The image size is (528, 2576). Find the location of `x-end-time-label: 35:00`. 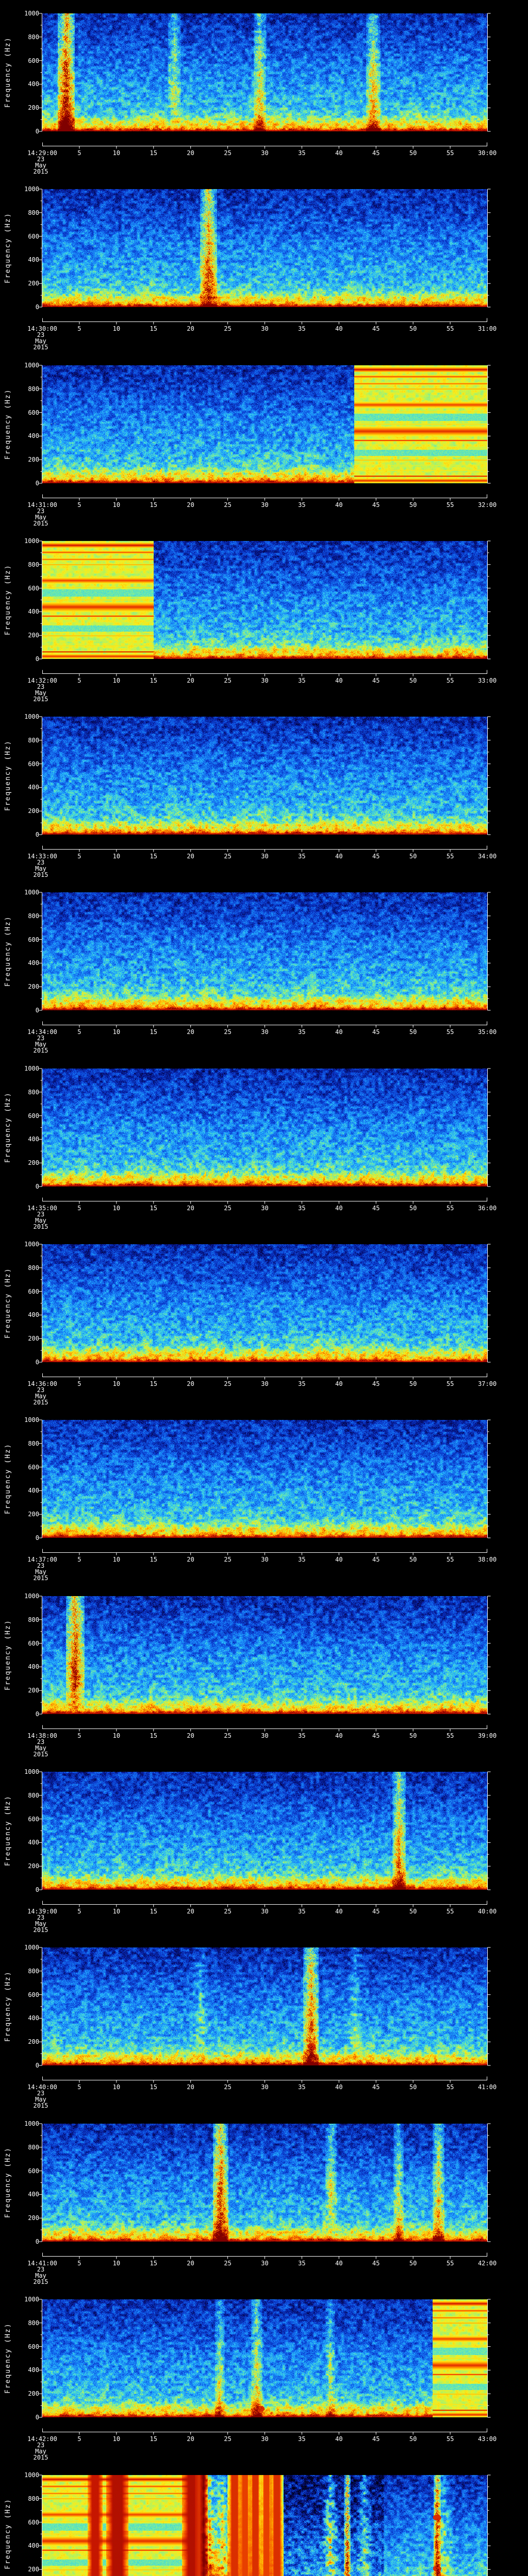

x-end-time-label: 35:00 is located at coordinates (487, 1032).